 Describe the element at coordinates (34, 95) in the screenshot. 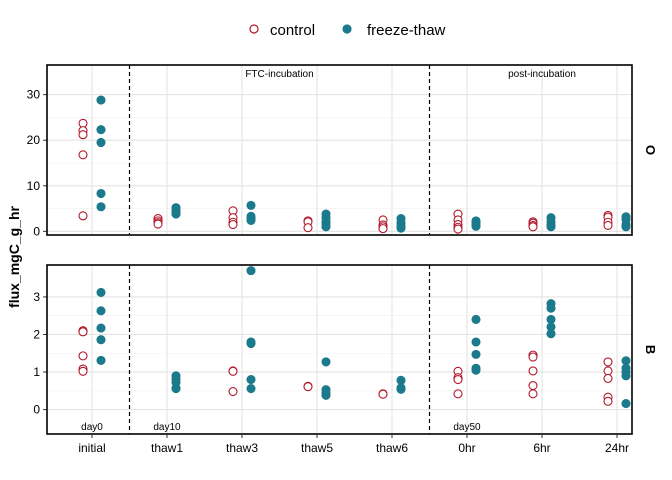

I see `y-tick-label: 30` at that location.